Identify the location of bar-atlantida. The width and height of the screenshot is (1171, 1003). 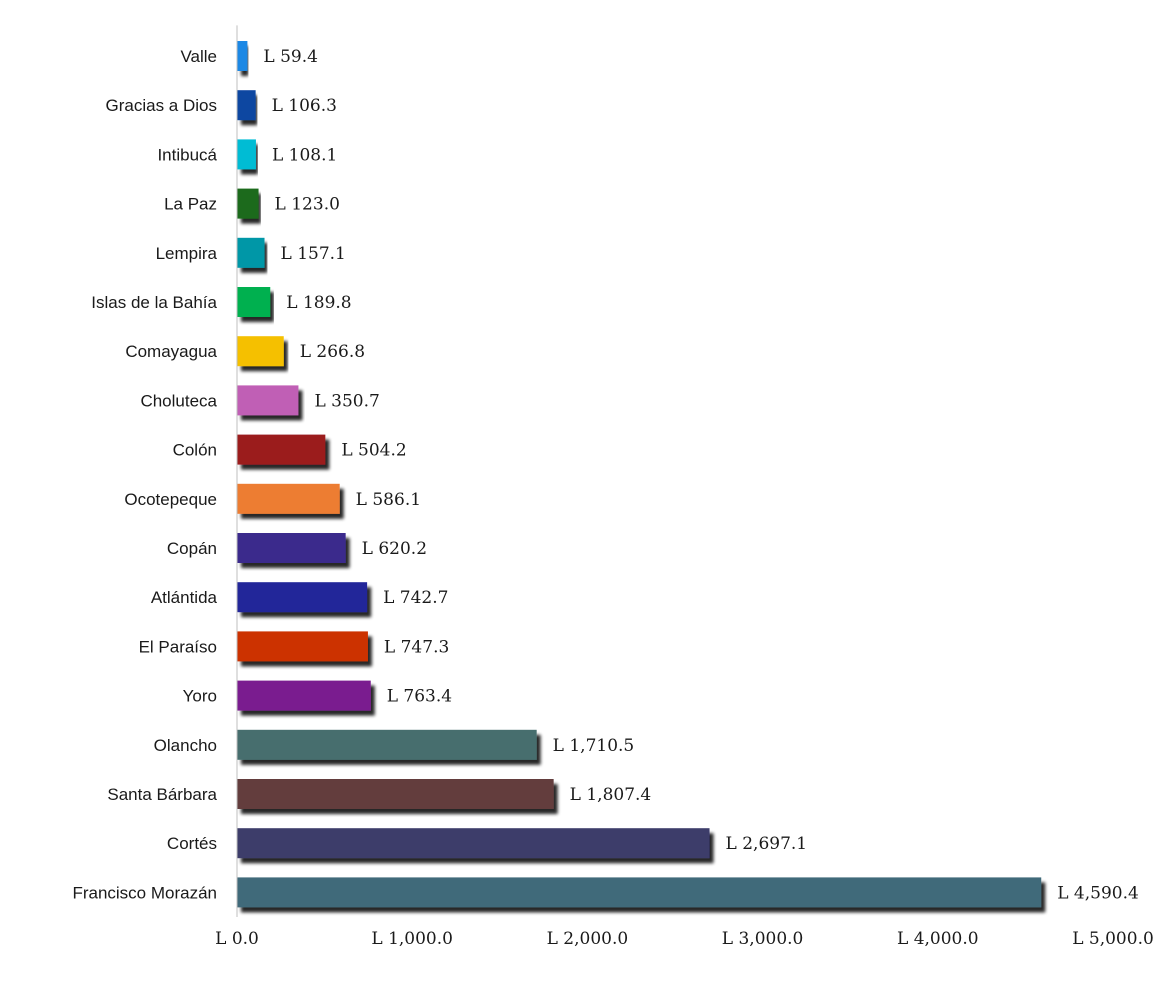
(302, 597).